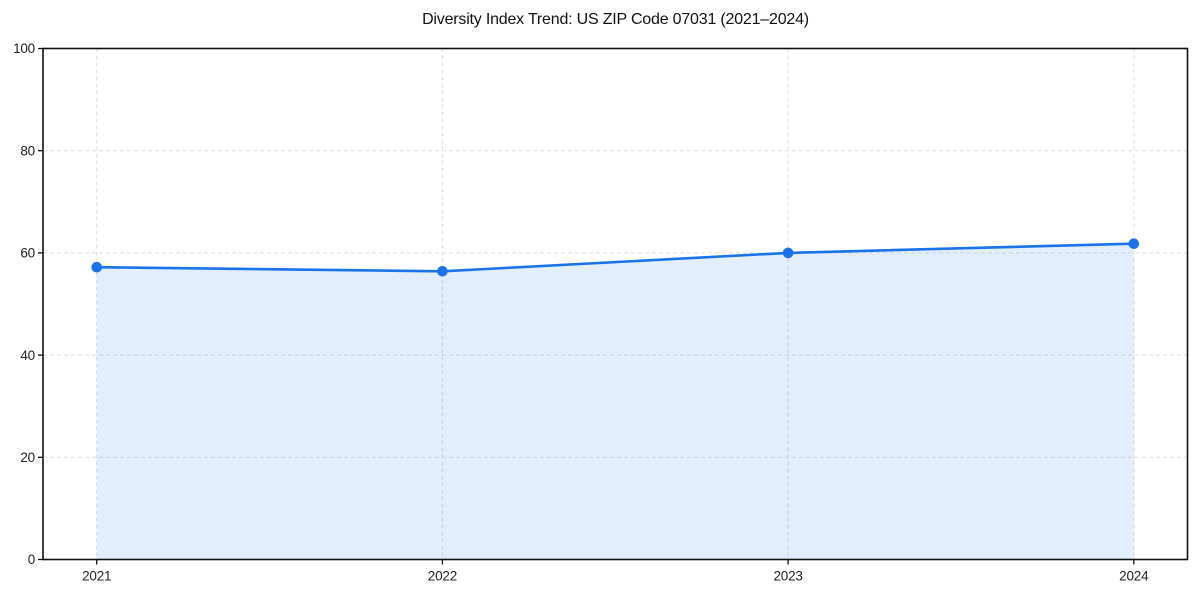 Image resolution: width=1200 pixels, height=600 pixels. Describe the element at coordinates (96, 576) in the screenshot. I see `x-tick-label: 2021` at that location.